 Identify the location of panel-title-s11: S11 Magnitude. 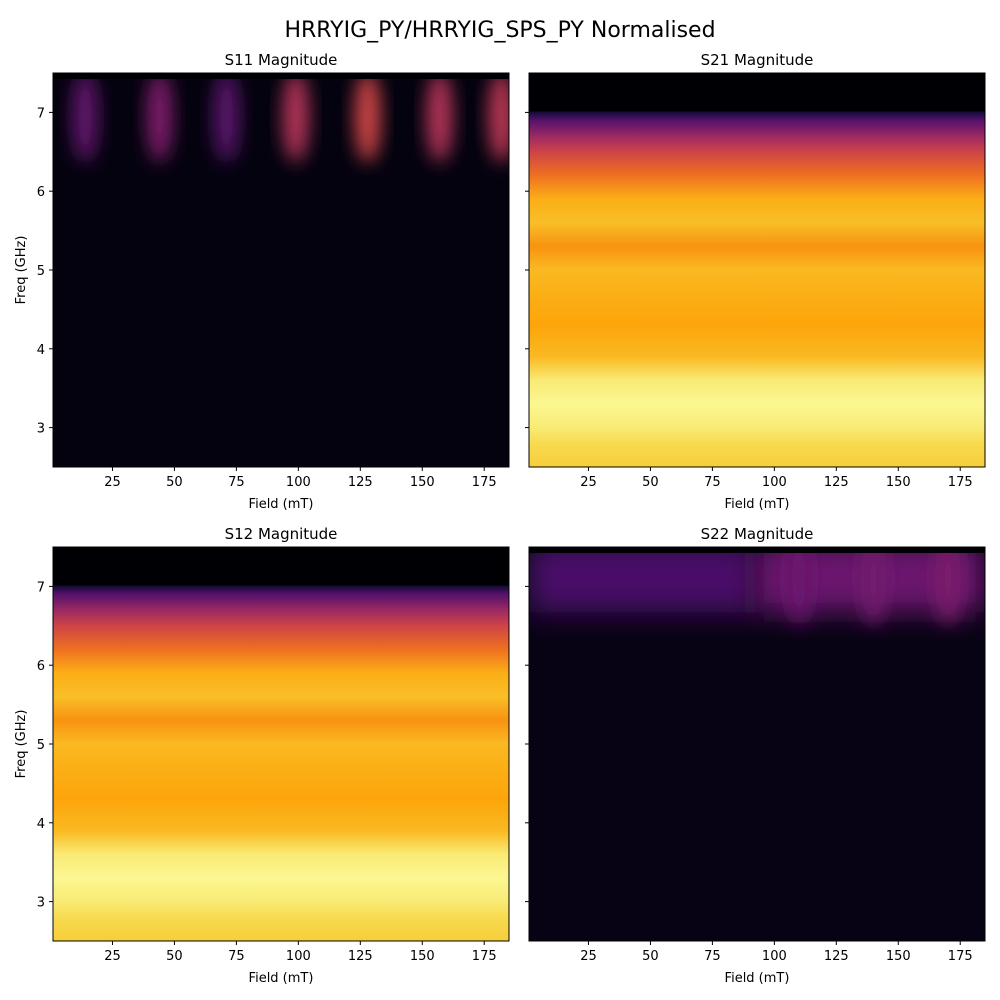
(281, 60).